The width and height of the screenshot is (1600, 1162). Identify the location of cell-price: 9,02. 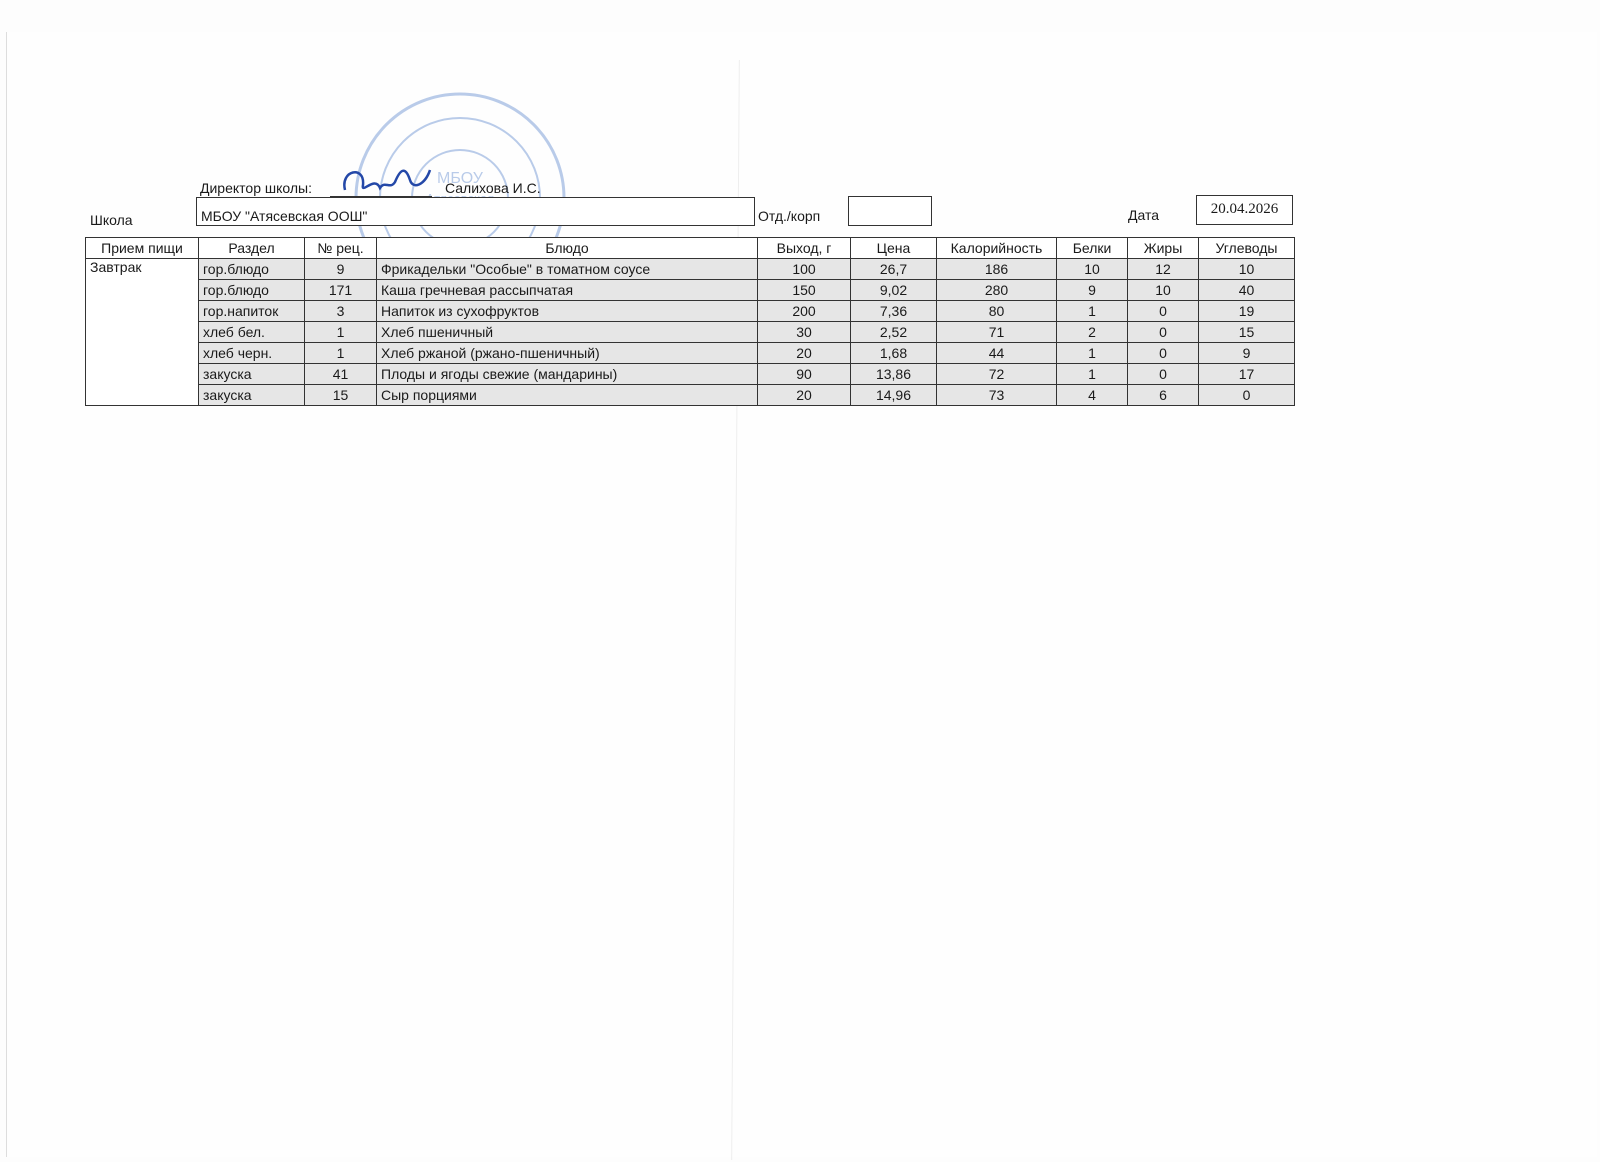
(893, 290).